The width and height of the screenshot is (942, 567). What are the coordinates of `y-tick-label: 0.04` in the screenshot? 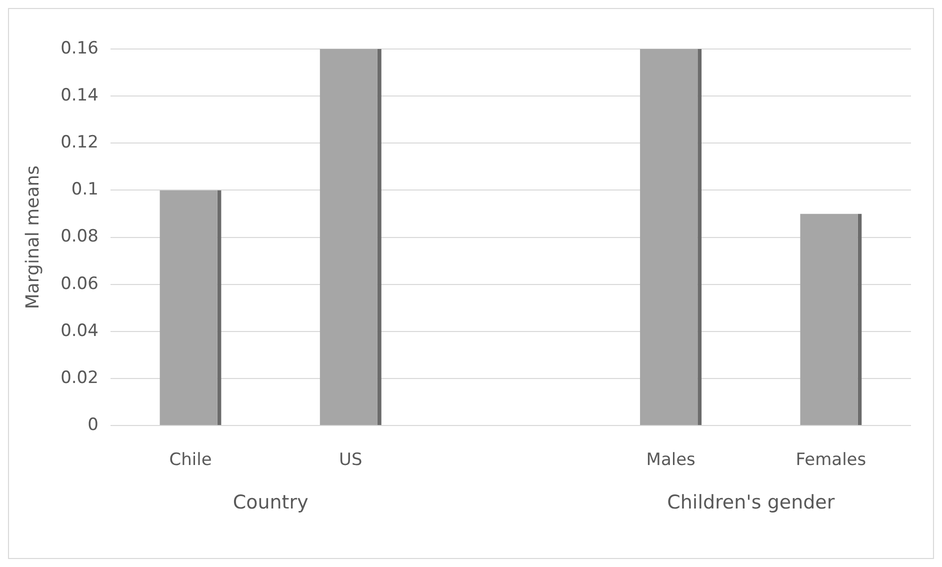 It's located at (79, 330).